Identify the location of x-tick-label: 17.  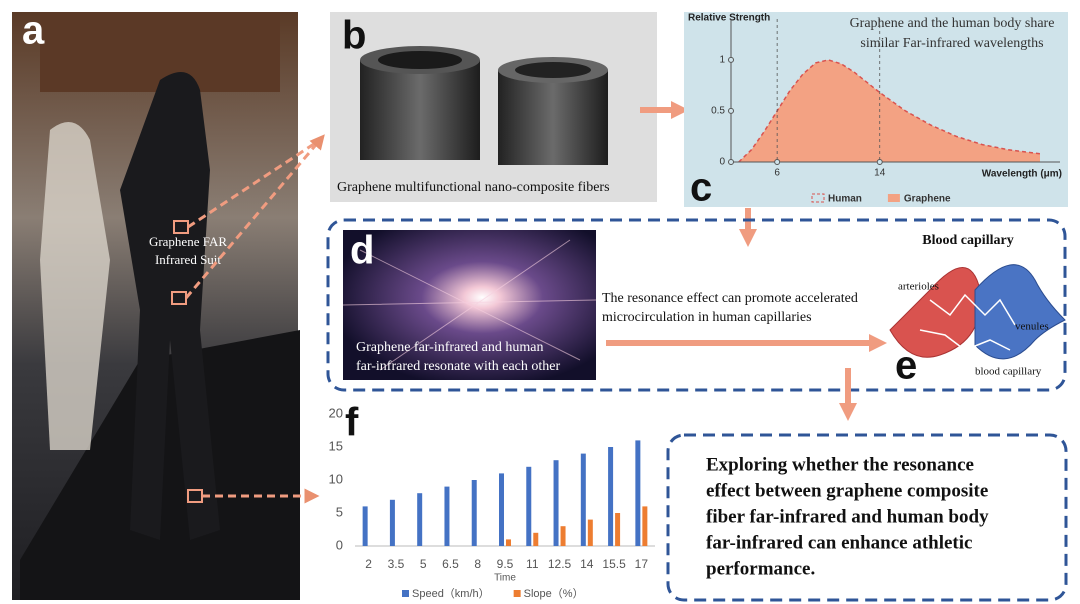
(642, 564).